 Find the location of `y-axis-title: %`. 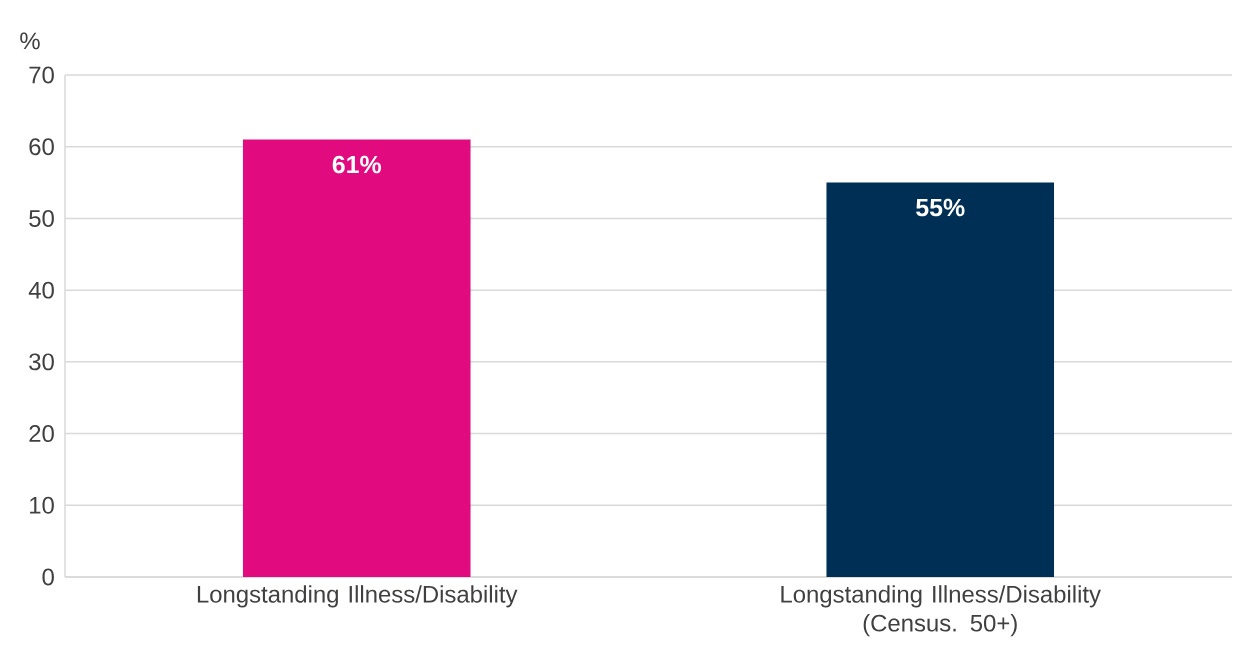

y-axis-title: % is located at coordinates (30, 41).